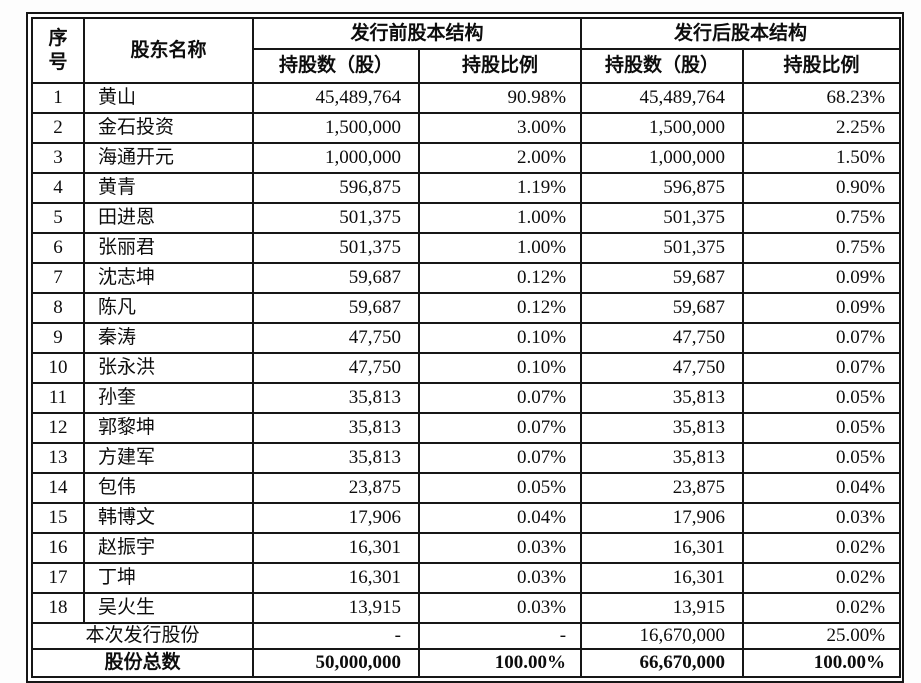 Image resolution: width=921 pixels, height=683 pixels. What do you see at coordinates (58, 248) in the screenshot?
I see `row-index-cell: 6` at bounding box center [58, 248].